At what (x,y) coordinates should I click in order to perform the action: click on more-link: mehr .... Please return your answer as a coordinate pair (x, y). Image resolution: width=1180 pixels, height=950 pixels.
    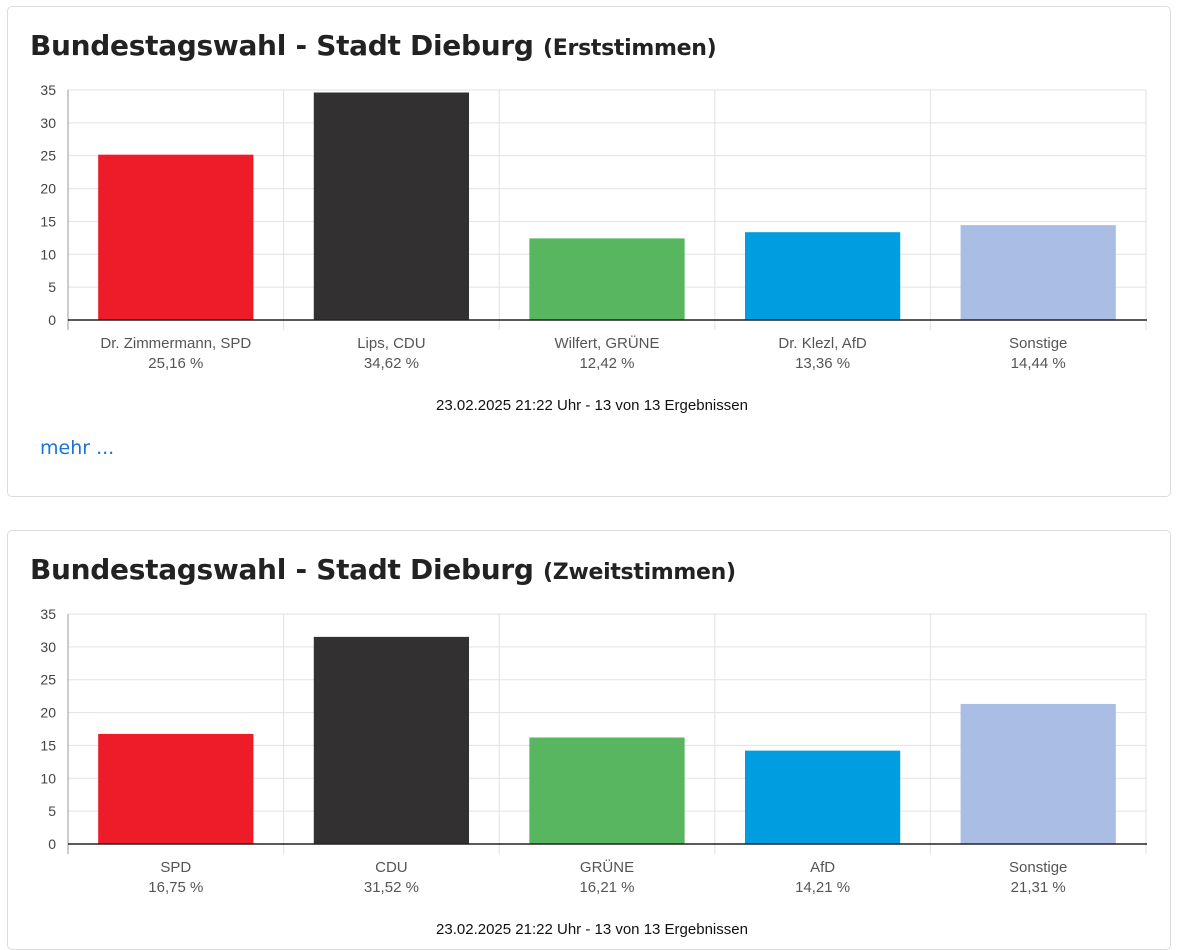
    Looking at the image, I should click on (77, 448).